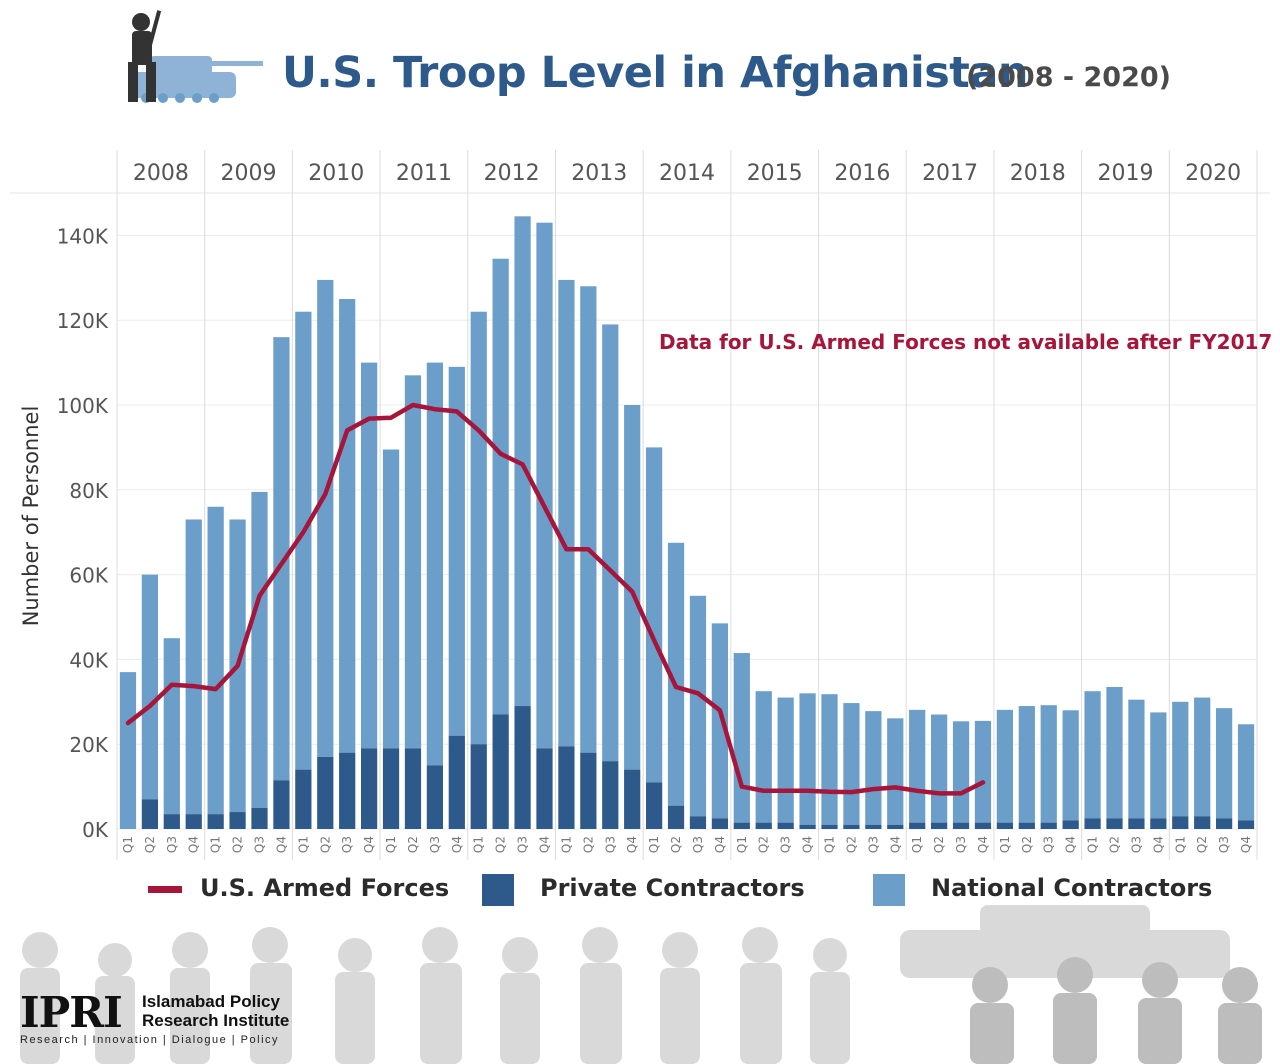  I want to click on legend-swatch-armed, so click(165, 889).